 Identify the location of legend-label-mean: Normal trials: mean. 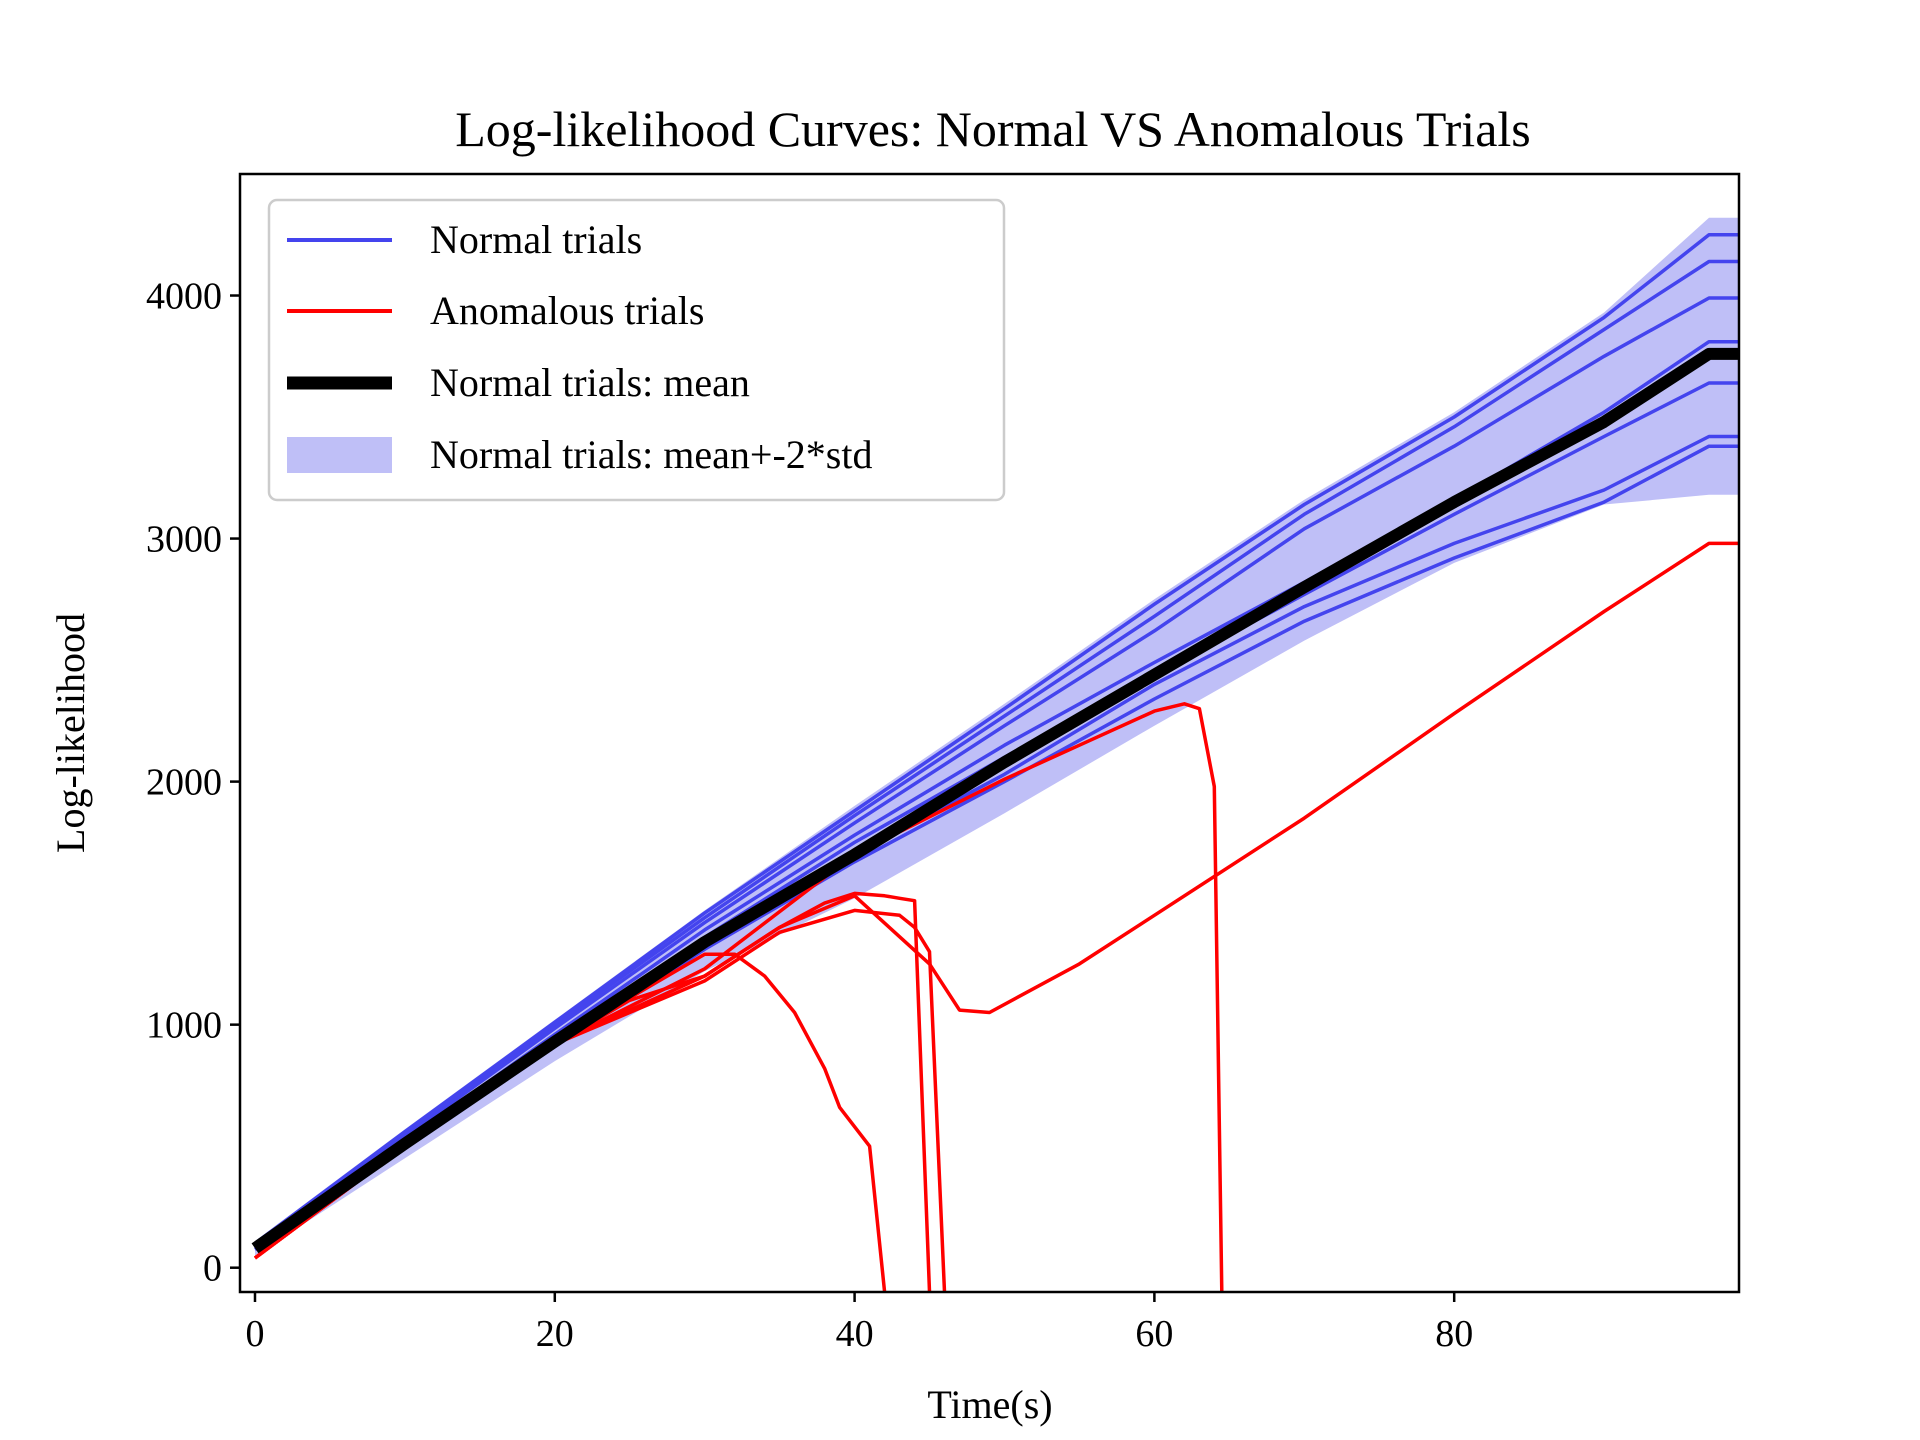
(590, 382).